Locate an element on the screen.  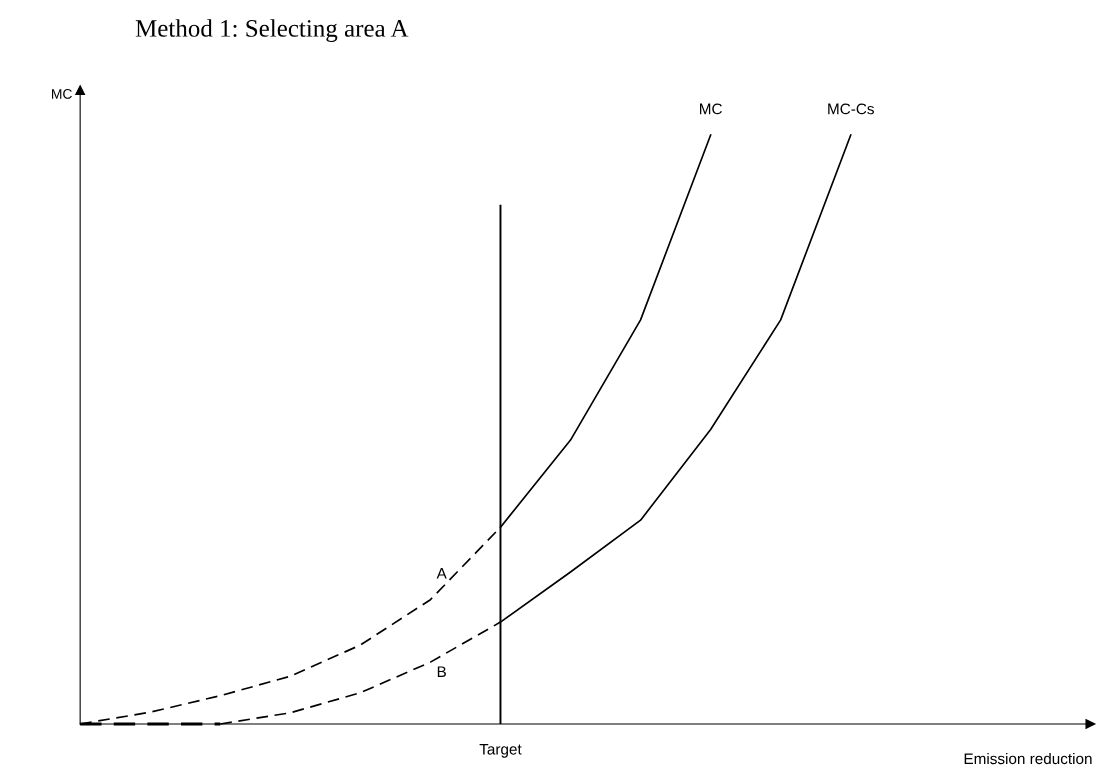
x-axis-title: Emission reduction is located at coordinates (1028, 758).